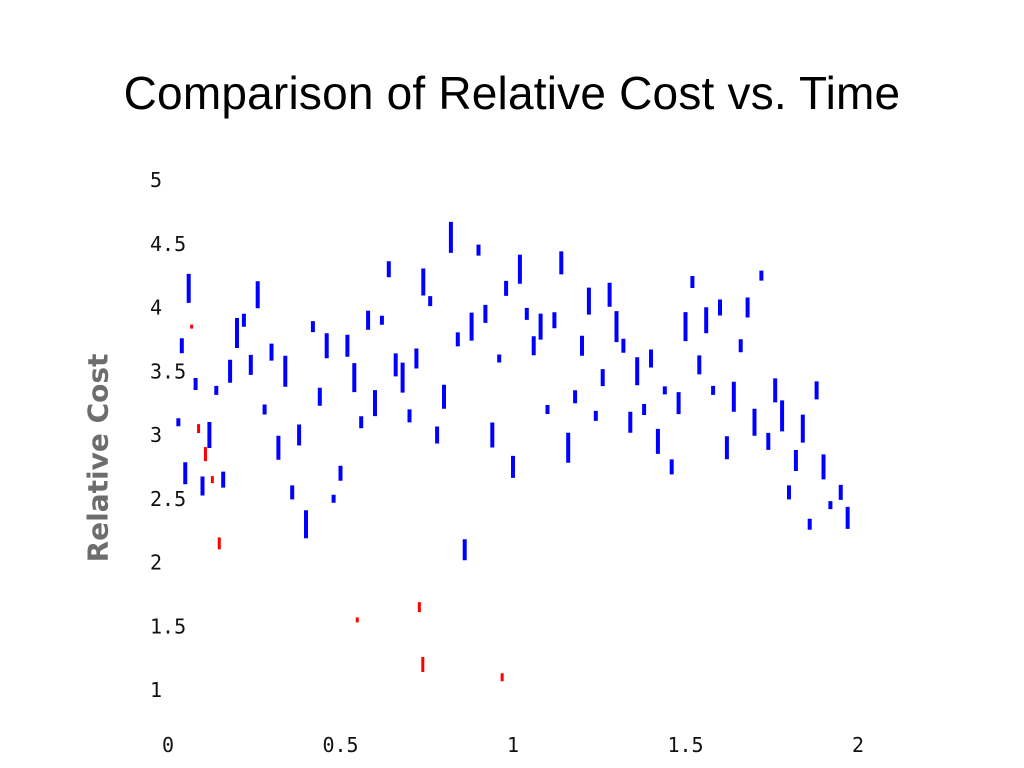 This screenshot has width=1024, height=768. Describe the element at coordinates (858, 745) in the screenshot. I see `x-tick-label: 2` at that location.